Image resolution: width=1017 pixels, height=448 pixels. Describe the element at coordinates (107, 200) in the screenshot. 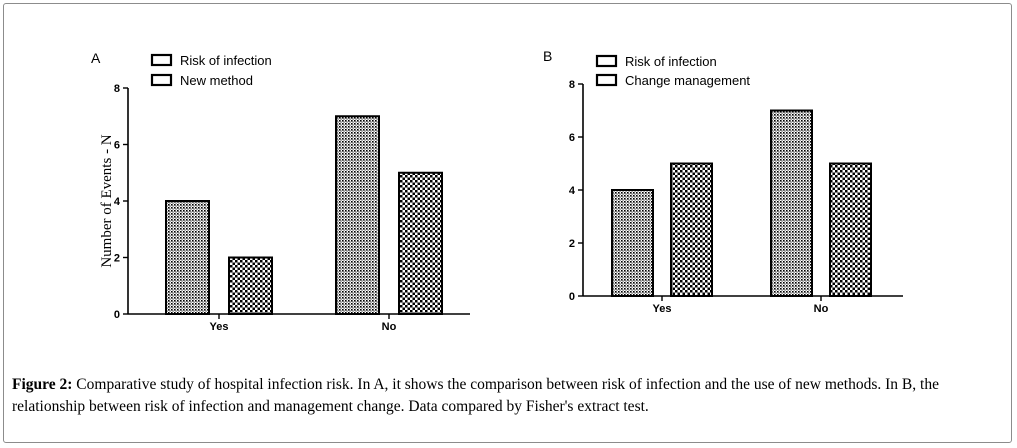

I see `y-axis-label: Number of Events - N` at that location.